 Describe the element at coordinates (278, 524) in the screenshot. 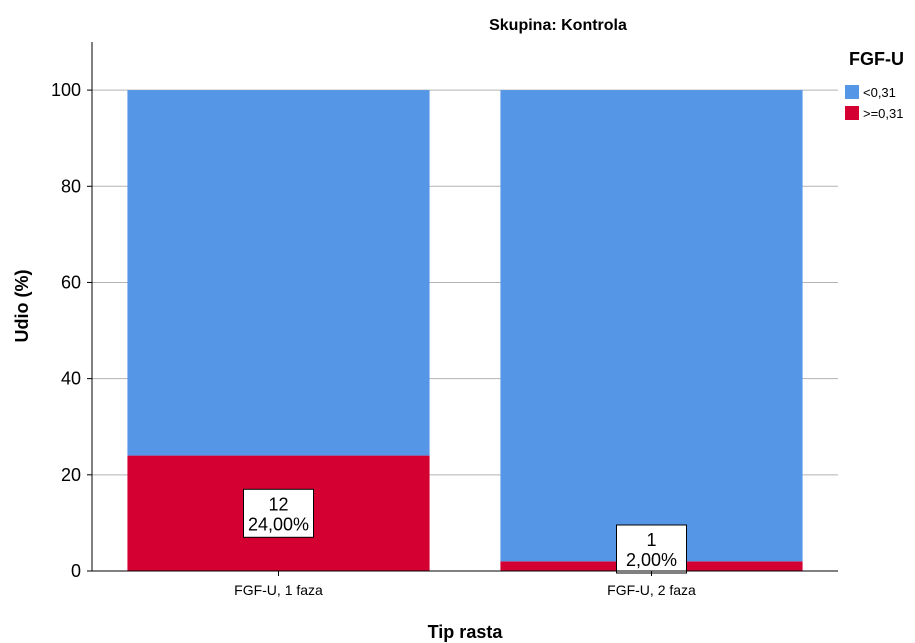

I see `data-label-percent: 24,00%` at that location.